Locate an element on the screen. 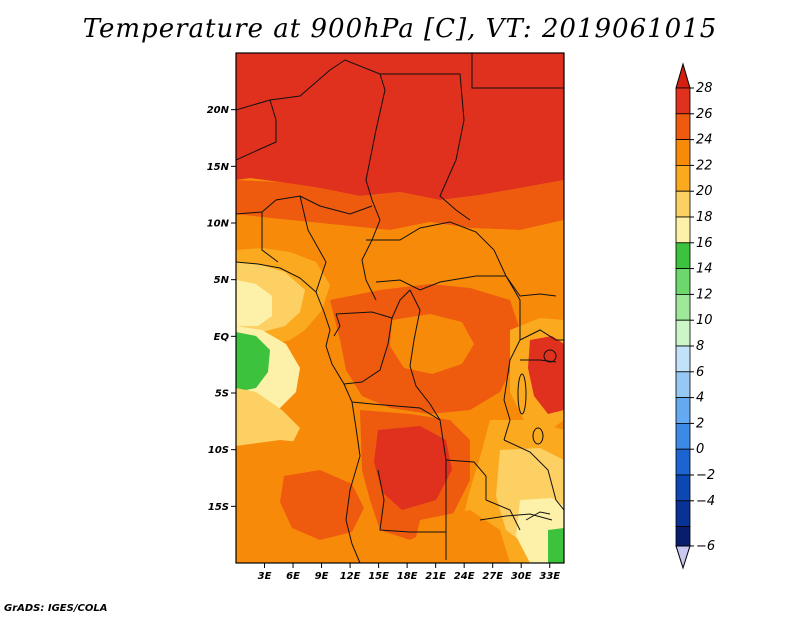  colorbar-label: 2 is located at coordinates (700, 423).